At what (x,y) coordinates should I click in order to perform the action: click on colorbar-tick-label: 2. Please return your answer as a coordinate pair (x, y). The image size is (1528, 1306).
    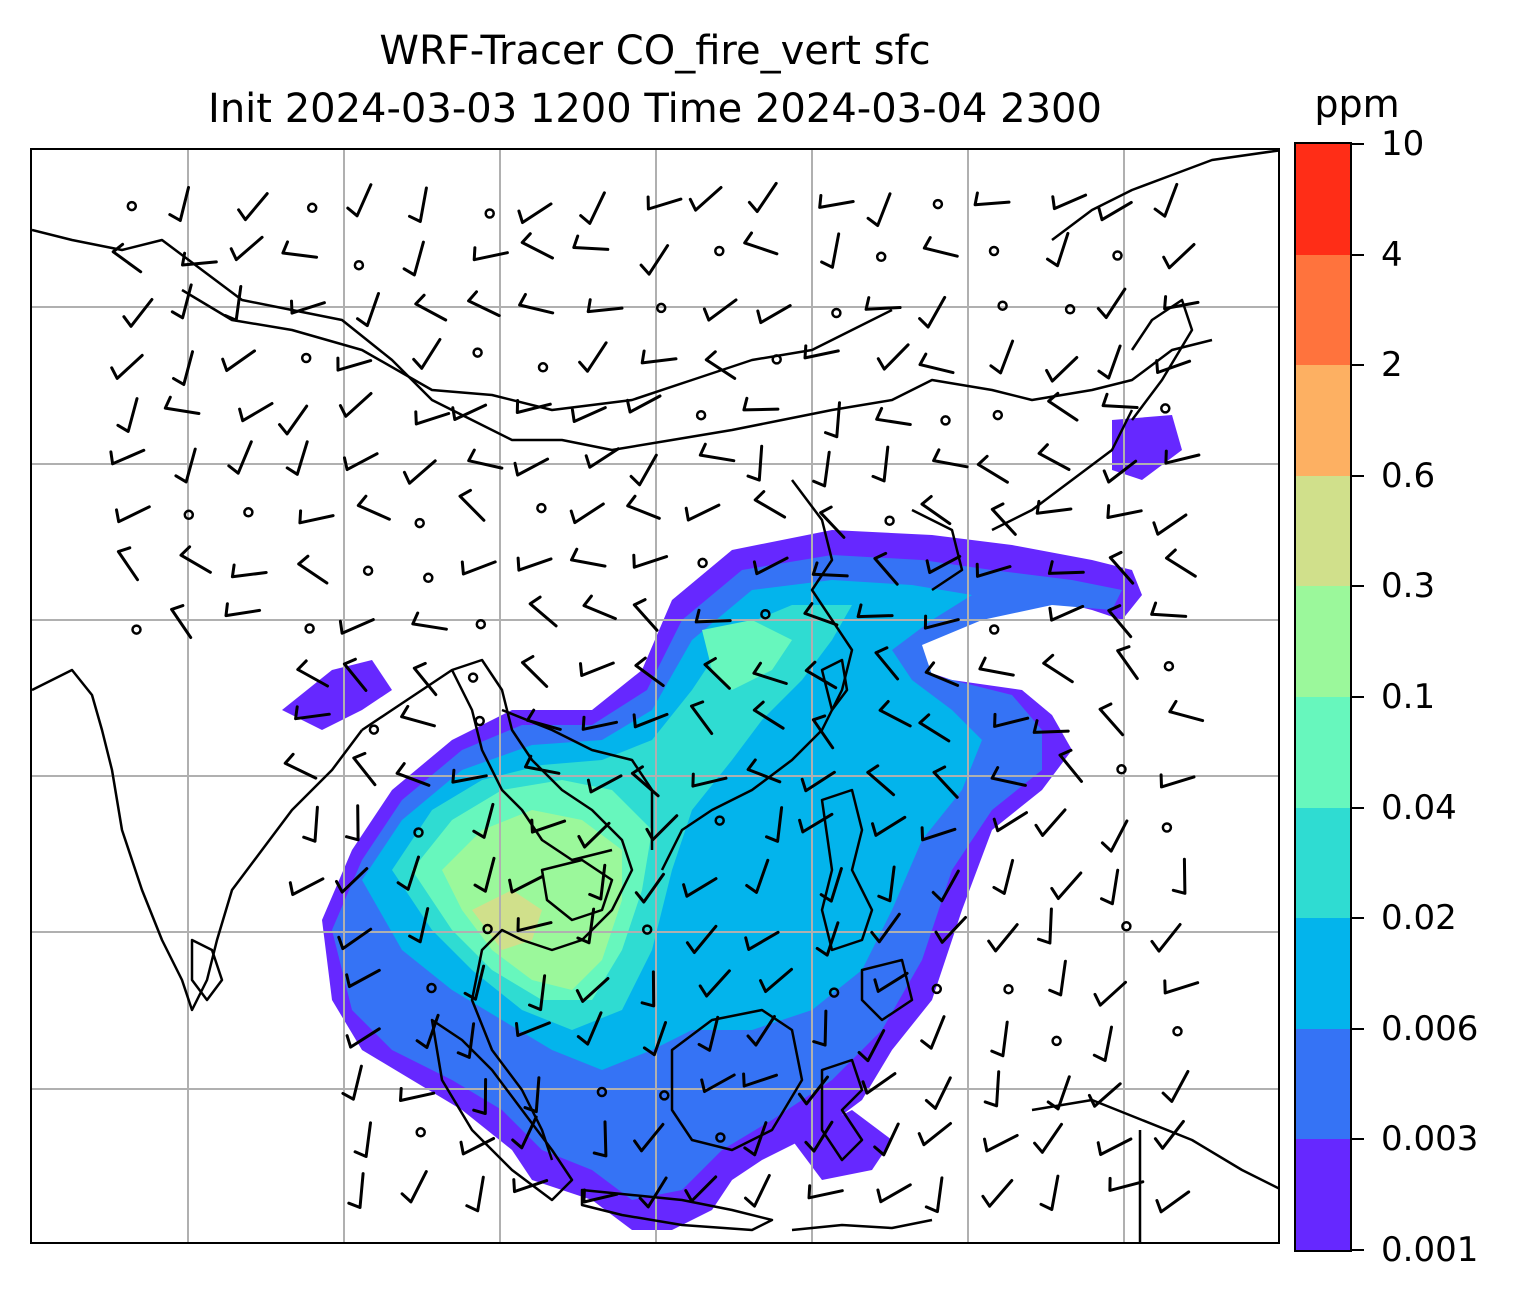
    Looking at the image, I should click on (1392, 365).